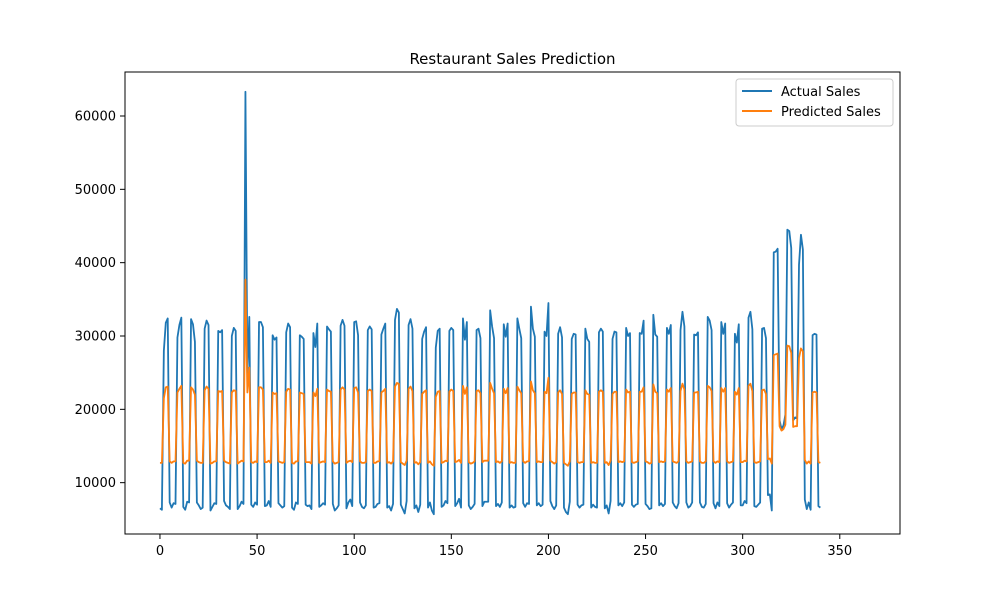  I want to click on y-tick-label: 30000, so click(95, 337).